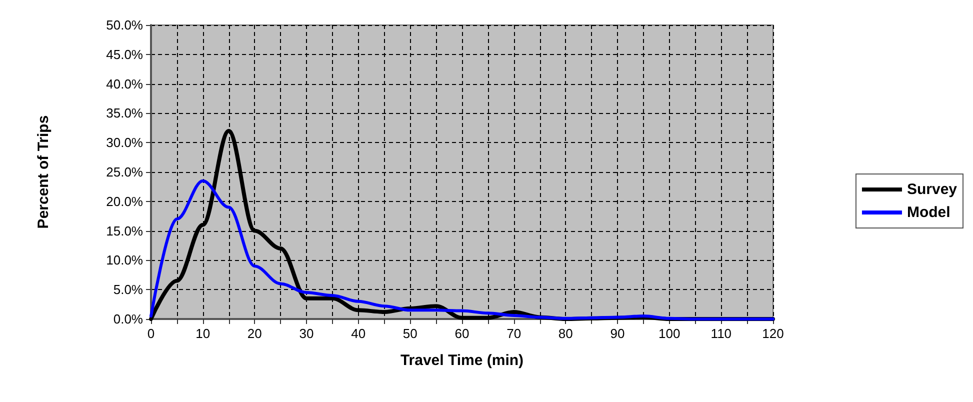 Image resolution: width=973 pixels, height=402 pixels. Describe the element at coordinates (617, 333) in the screenshot. I see `x-tick-label: 90` at that location.